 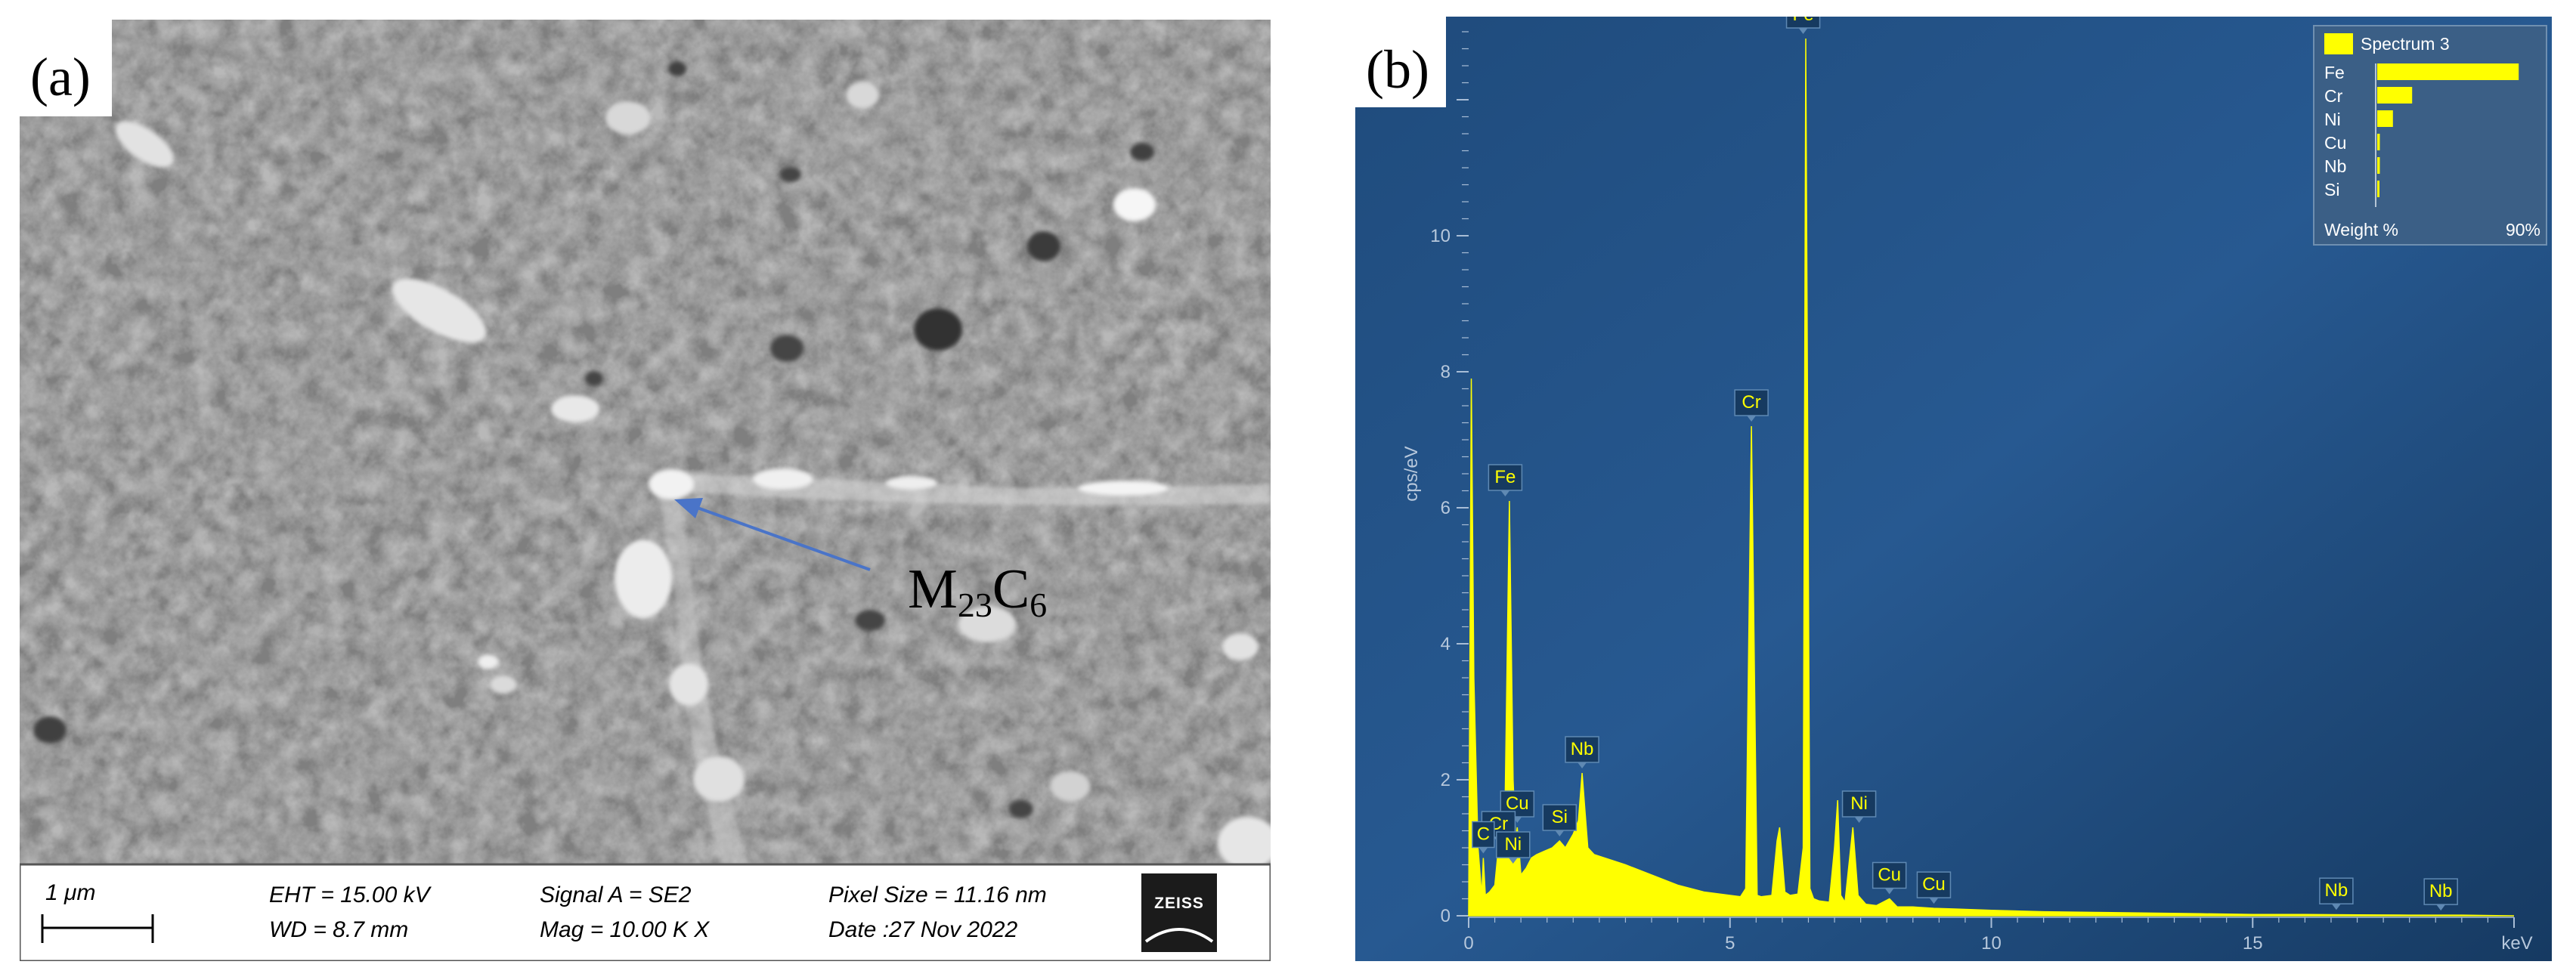 I want to click on scale-bar-label: 1 μm, so click(x=70, y=893).